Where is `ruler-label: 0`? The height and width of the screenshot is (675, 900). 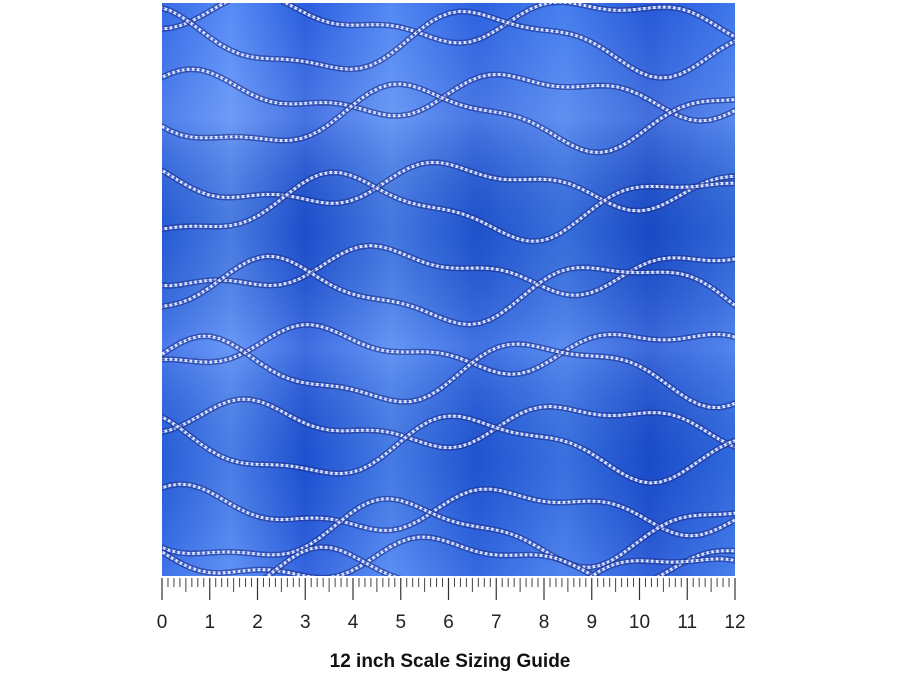
ruler-label: 0 is located at coordinates (162, 622).